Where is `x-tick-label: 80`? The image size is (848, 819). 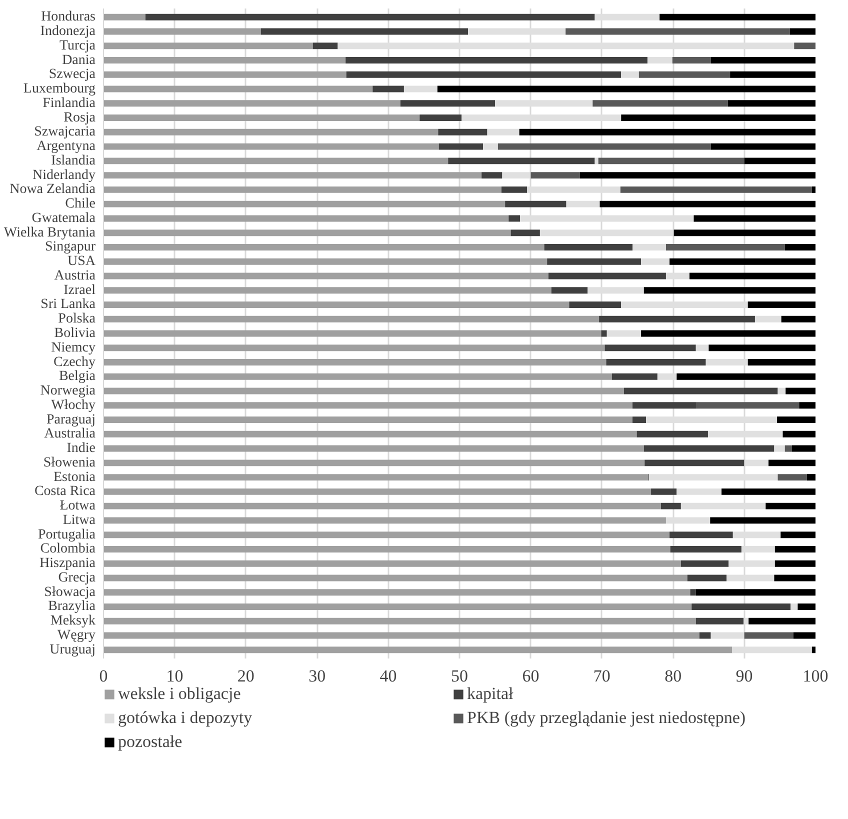
x-tick-label: 80 is located at coordinates (673, 676).